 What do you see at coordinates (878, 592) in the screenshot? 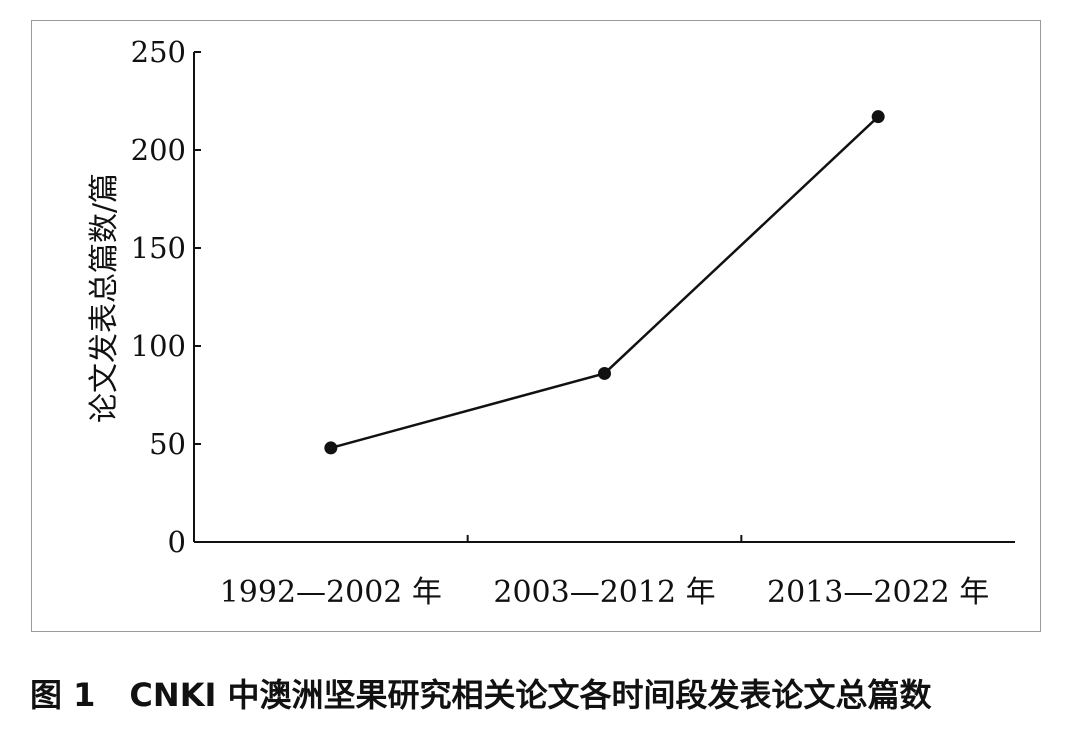
I see `x-tick-label: 2013—2022 年` at bounding box center [878, 592].